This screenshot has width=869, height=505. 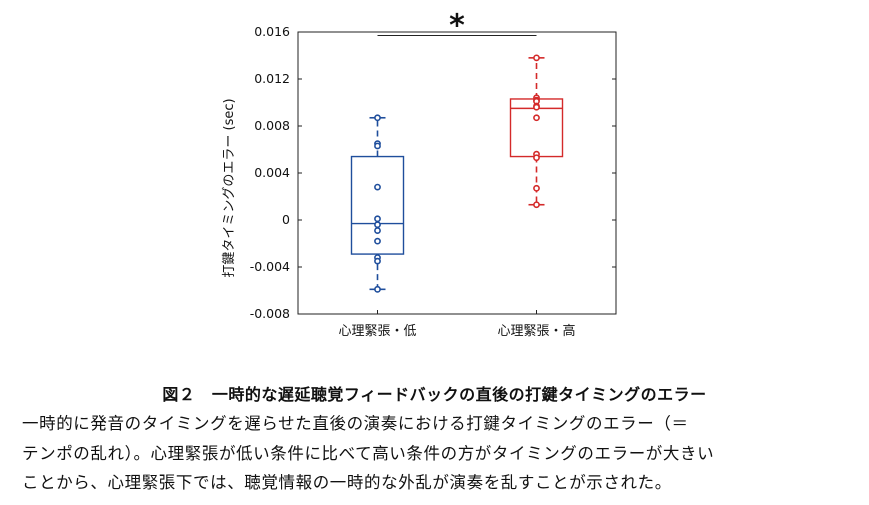 I want to click on y-tick-label: 0.012, so click(x=272, y=78).